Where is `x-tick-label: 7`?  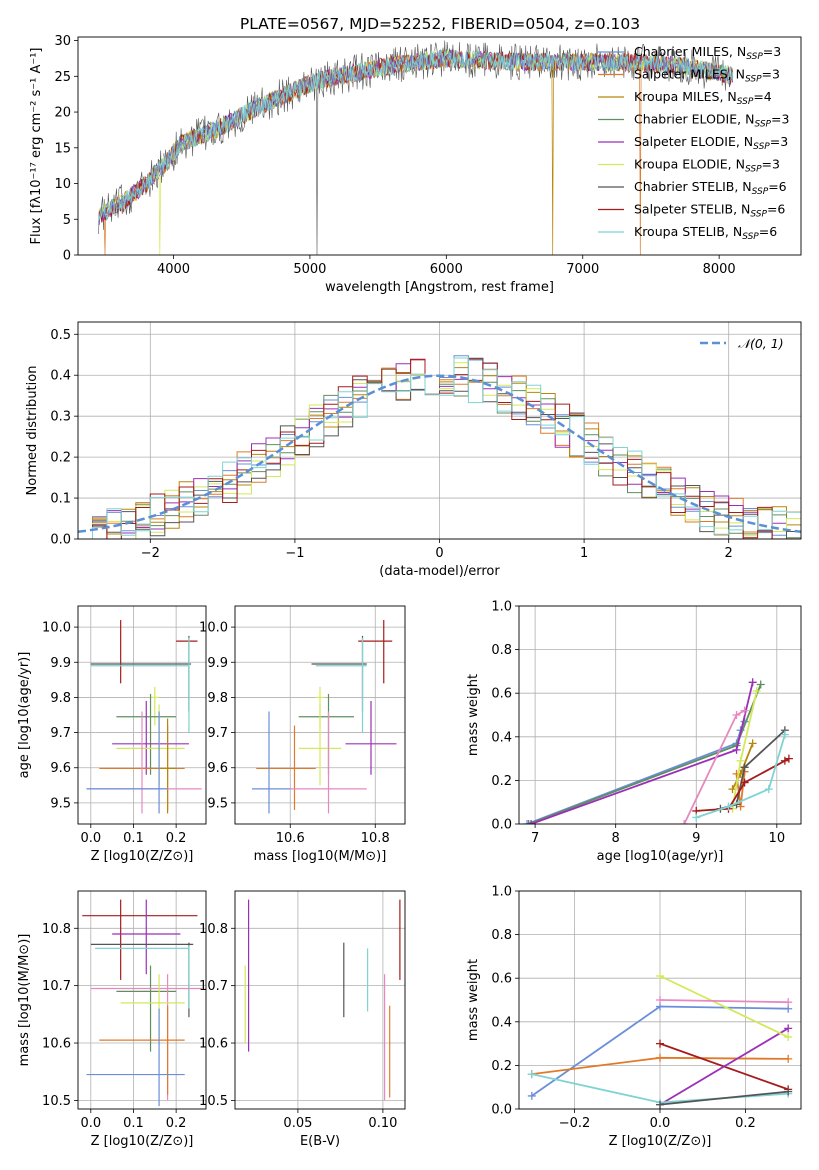
x-tick-label: 7 is located at coordinates (535, 838).